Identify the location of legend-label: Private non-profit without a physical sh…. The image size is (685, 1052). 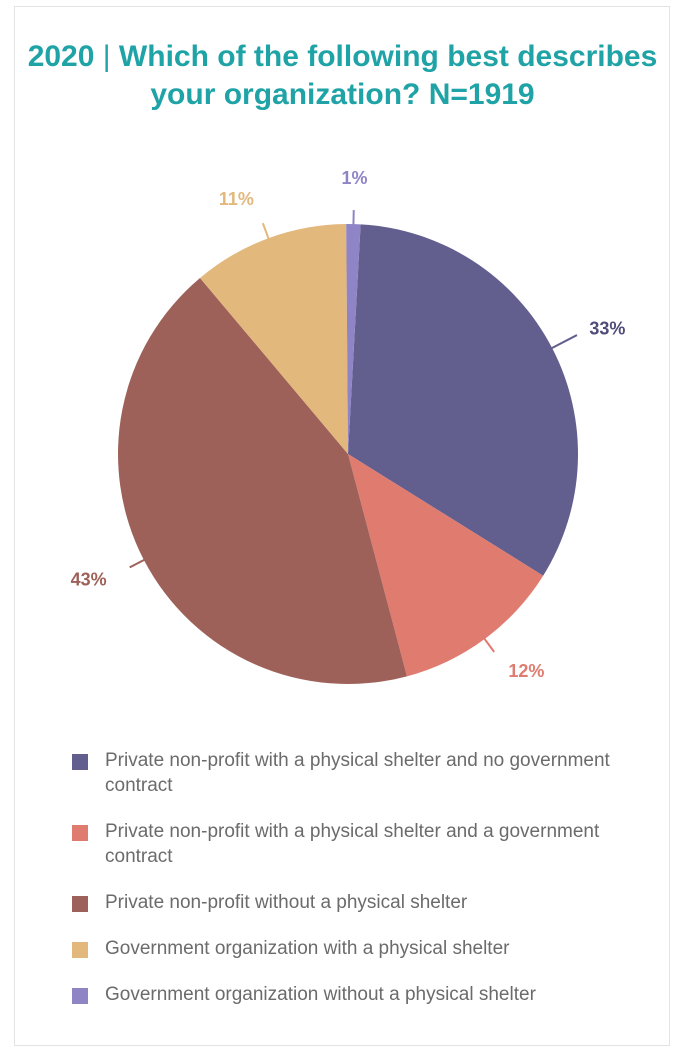
(286, 902).